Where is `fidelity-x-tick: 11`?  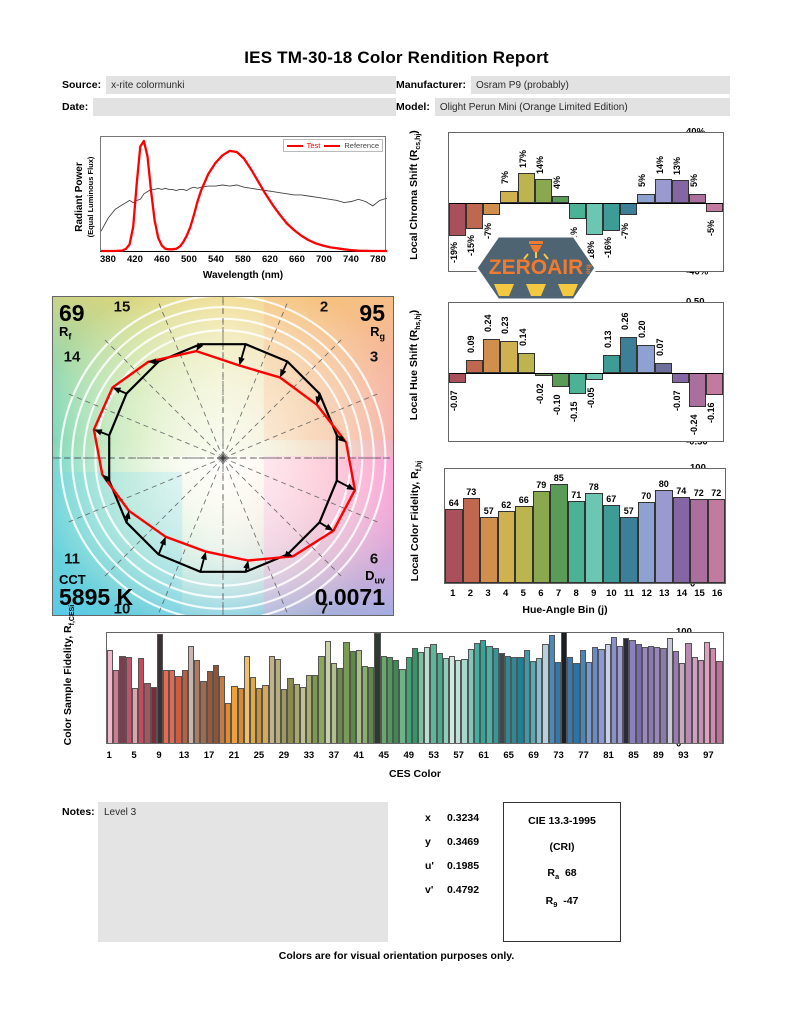 fidelity-x-tick: 11 is located at coordinates (629, 593).